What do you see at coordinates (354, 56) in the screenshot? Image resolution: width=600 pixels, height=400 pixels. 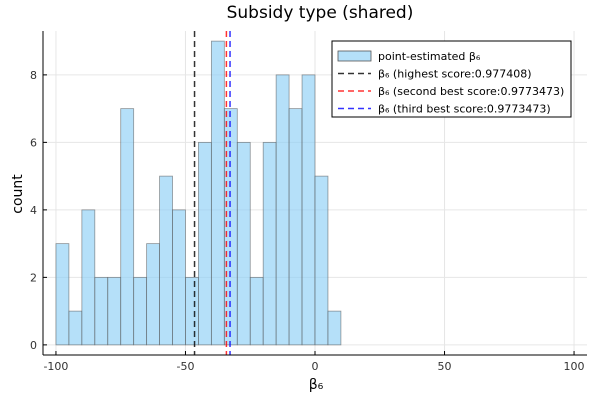 I see `legend-swatch-histogram` at bounding box center [354, 56].